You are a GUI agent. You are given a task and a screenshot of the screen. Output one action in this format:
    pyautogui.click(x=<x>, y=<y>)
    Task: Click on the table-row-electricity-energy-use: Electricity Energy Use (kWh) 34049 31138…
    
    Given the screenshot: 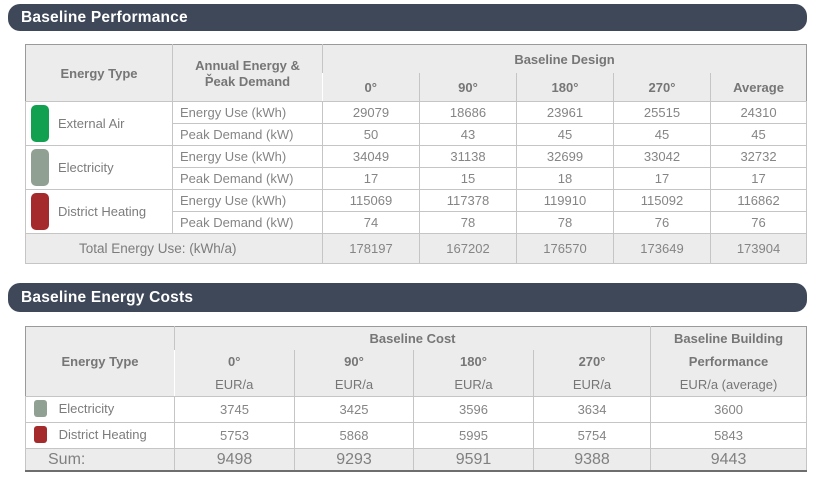 What is the action you would take?
    pyautogui.click(x=416, y=167)
    